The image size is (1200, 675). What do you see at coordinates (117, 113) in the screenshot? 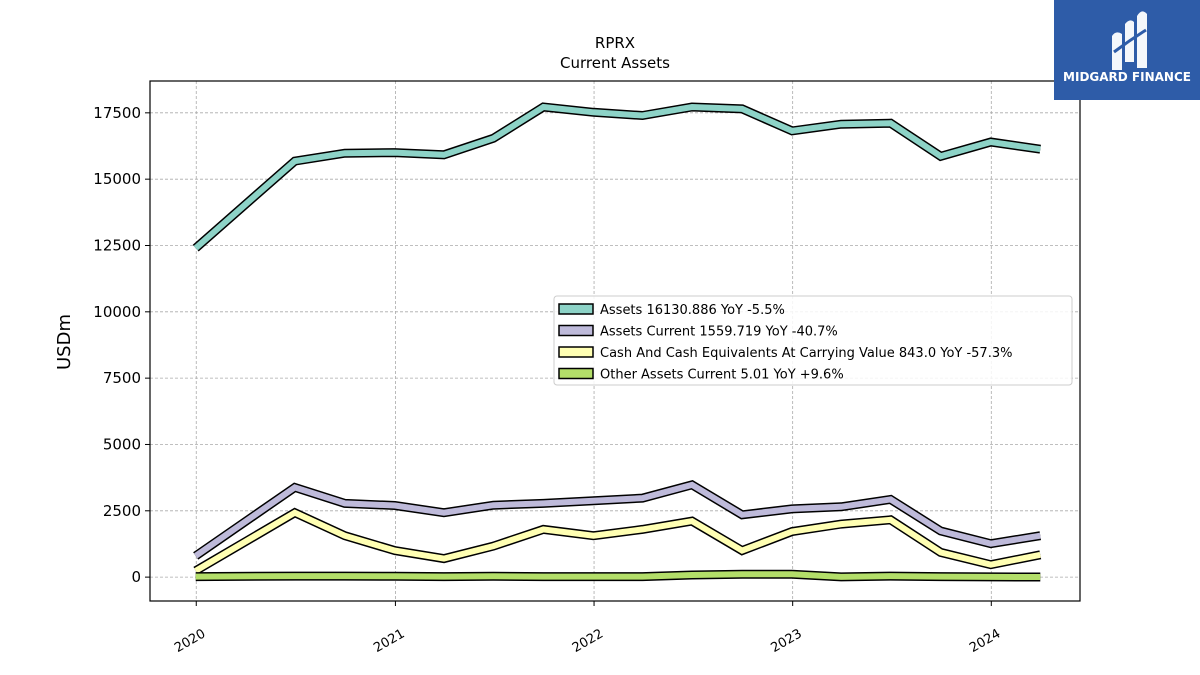
I see `y-tick-label: 17500` at bounding box center [117, 113].